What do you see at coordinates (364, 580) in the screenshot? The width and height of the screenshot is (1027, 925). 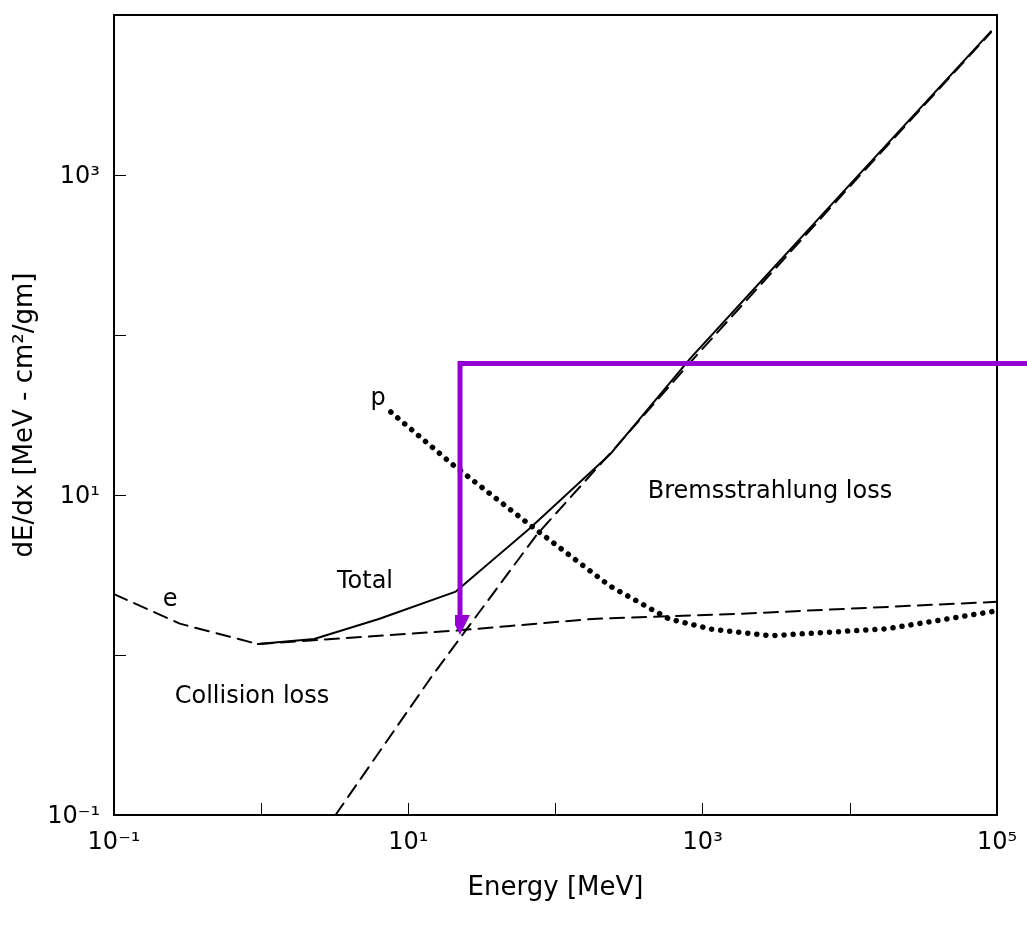 I see `annotation: Total` at bounding box center [364, 580].